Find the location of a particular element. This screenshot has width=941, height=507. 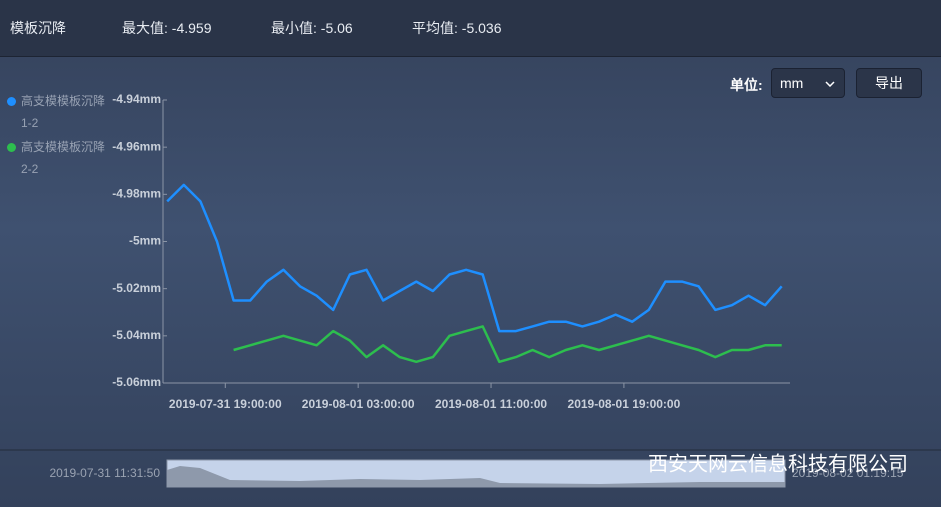

zoom-preview is located at coordinates (476, 476).